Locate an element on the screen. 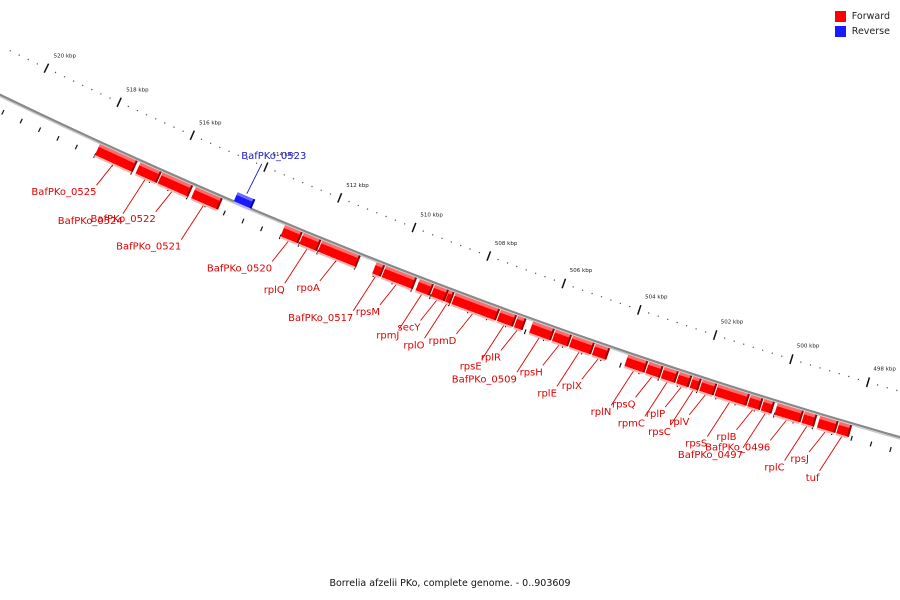 The image size is (900, 600). gene-rpse is located at coordinates (507, 319).